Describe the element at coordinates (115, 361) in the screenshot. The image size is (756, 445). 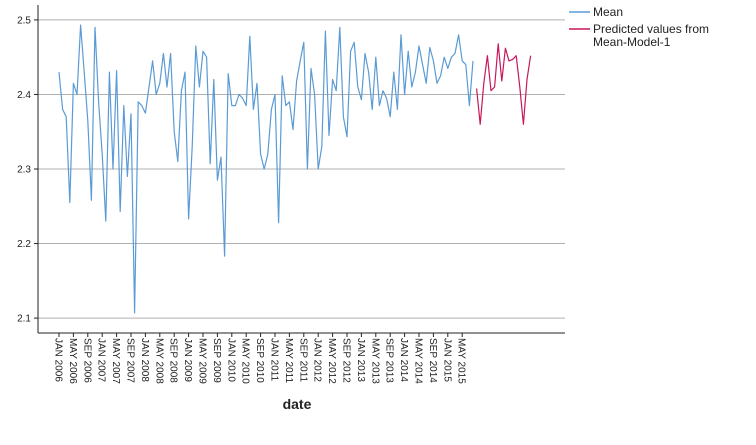
I see `x-tick-label: MAY 2007` at that location.